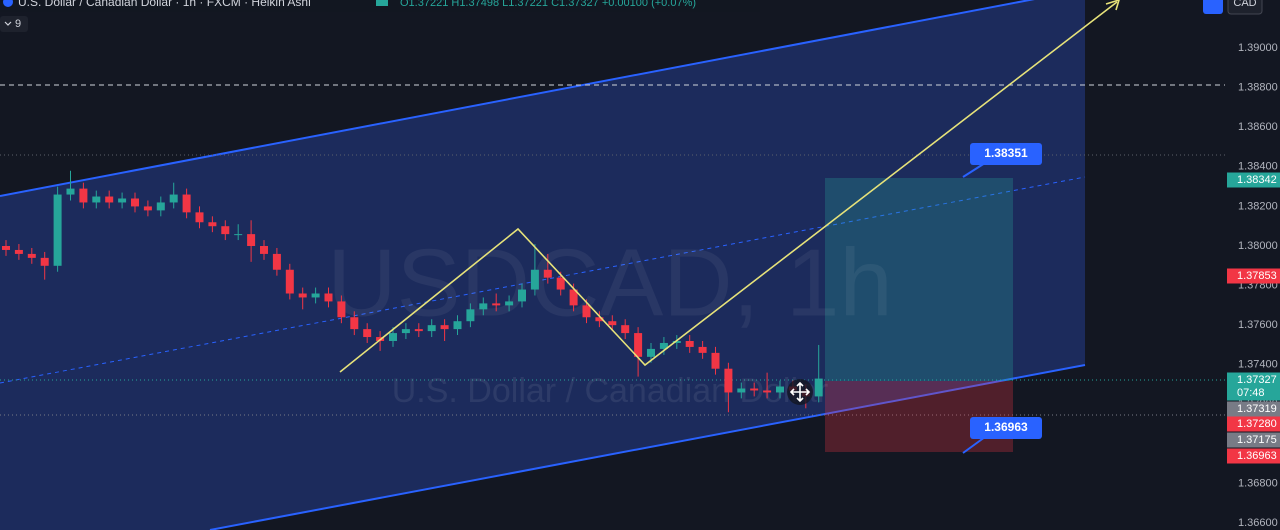 The image size is (1280, 530). Describe the element at coordinates (919, 279) in the screenshot. I see `position-profit` at that location.